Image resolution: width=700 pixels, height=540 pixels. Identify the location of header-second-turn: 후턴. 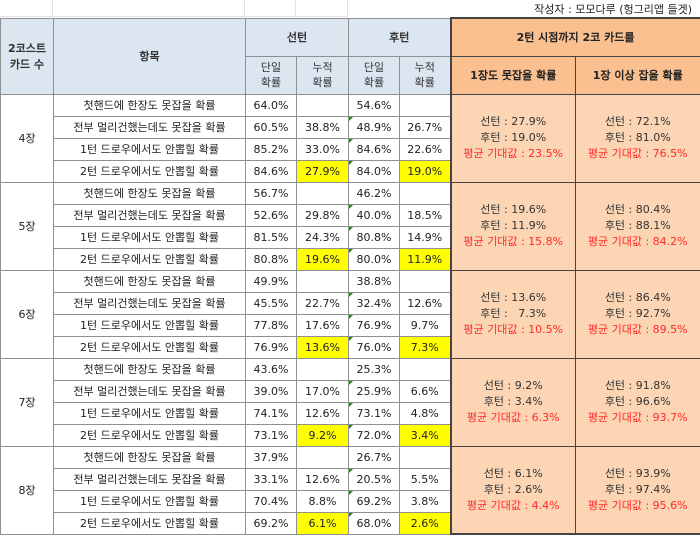
(399, 37).